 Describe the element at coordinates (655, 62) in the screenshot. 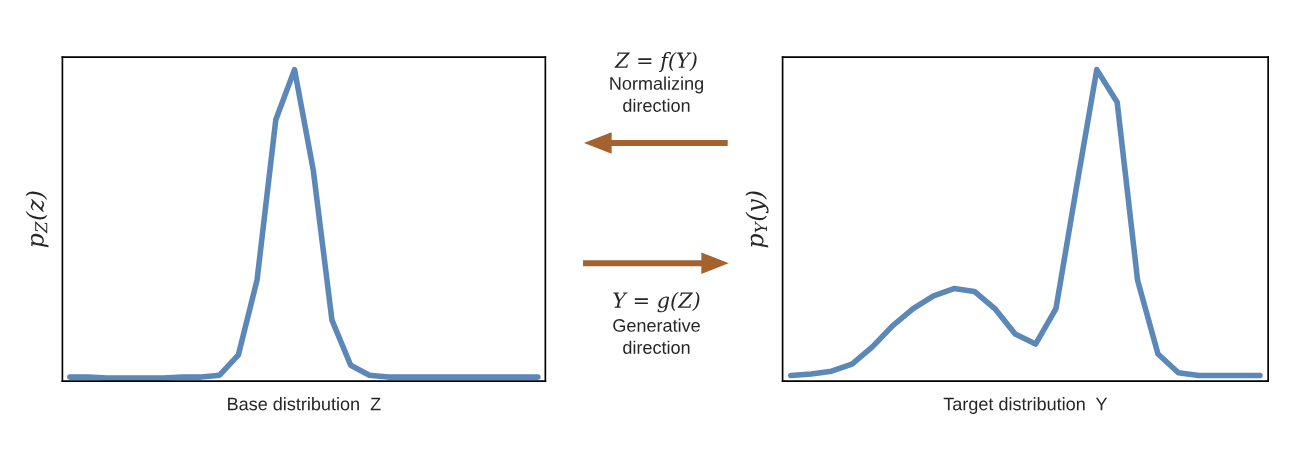

I see `text: Z = f(Y)` at that location.